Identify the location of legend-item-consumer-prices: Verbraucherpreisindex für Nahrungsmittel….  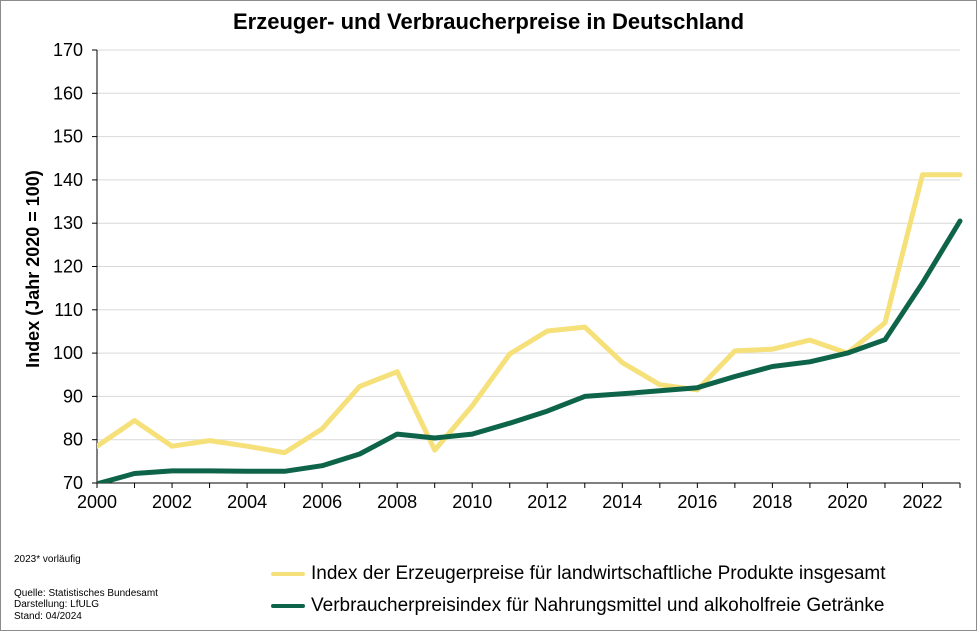
(577, 606).